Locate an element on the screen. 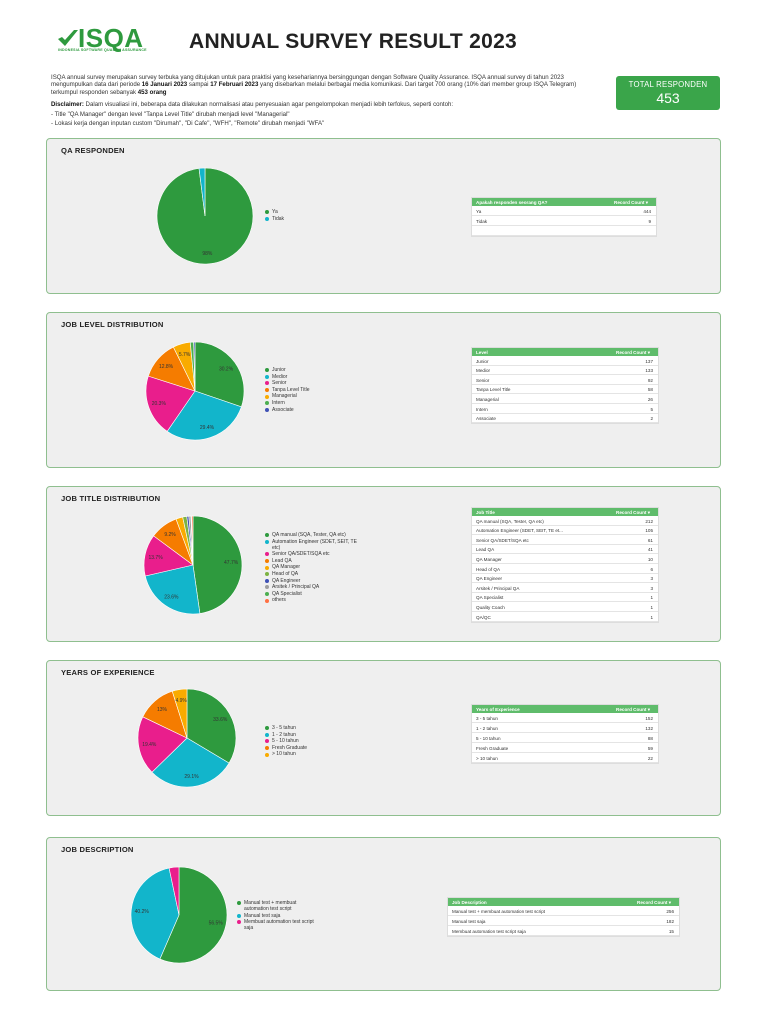 The width and height of the screenshot is (768, 1024). row-value: 92 is located at coordinates (650, 380).